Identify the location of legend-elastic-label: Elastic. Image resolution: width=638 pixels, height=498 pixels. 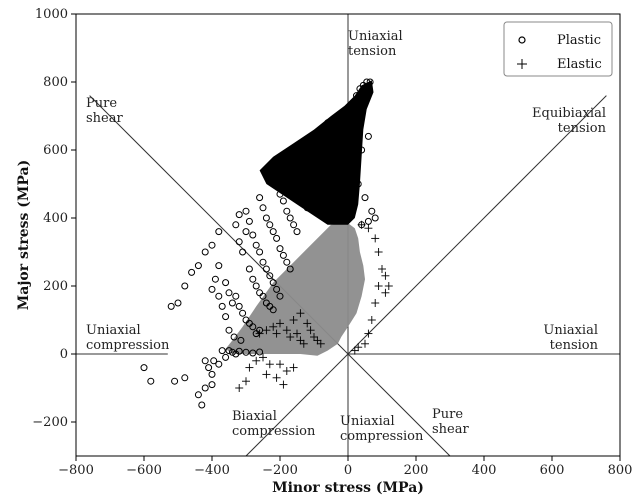
(579, 64).